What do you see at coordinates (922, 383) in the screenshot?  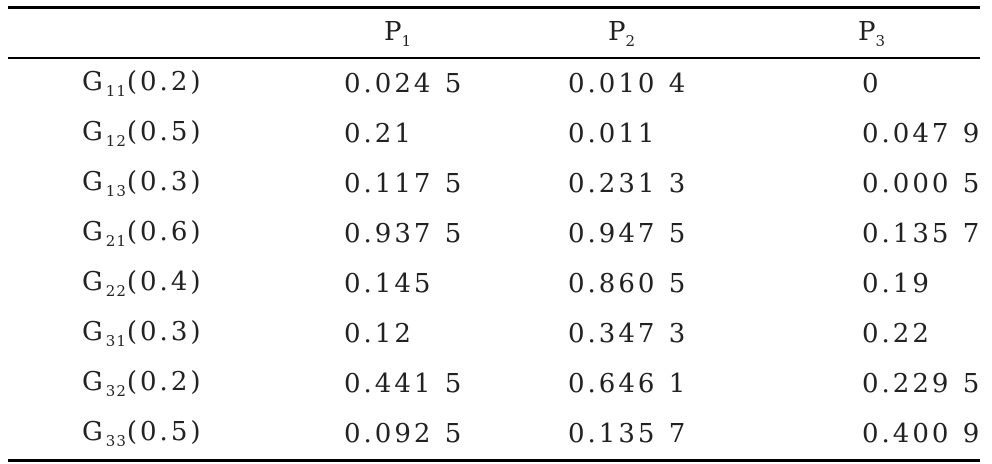 I see `cell-p3: 0.229 5` at bounding box center [922, 383].